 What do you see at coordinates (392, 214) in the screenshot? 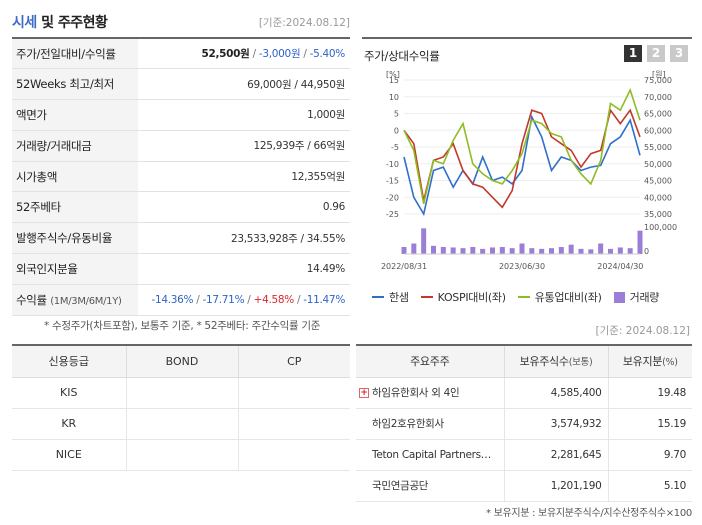
I see `left-tick-label: -25` at bounding box center [392, 214].